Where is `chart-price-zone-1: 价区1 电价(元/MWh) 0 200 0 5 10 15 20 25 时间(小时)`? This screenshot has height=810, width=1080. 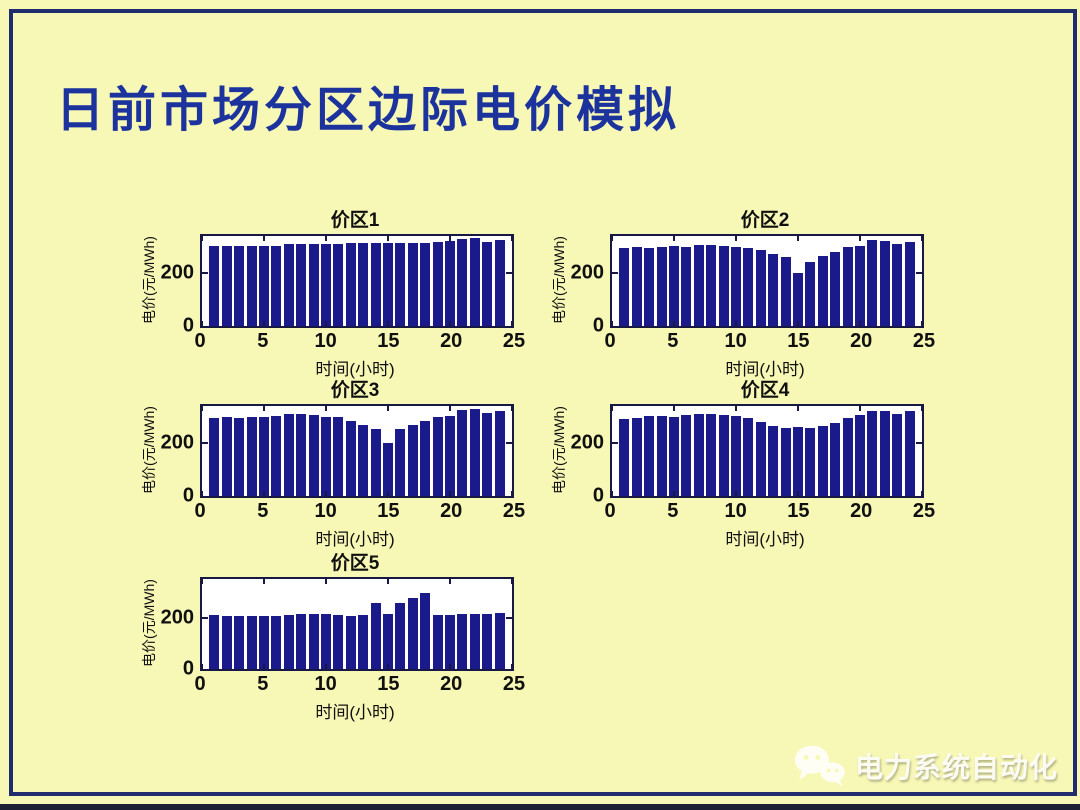
chart-price-zone-1: 价区1 电价(元/MWh) 0 200 0 5 10 15 20 25 时间(小时) is located at coordinates (328, 291).